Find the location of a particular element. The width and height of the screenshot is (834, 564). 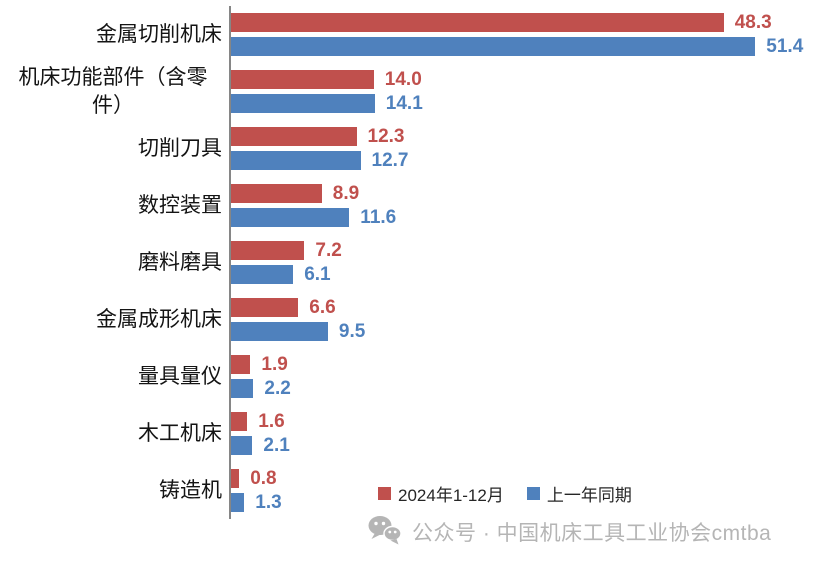

category-label: 铸造机 is located at coordinates (190, 490).